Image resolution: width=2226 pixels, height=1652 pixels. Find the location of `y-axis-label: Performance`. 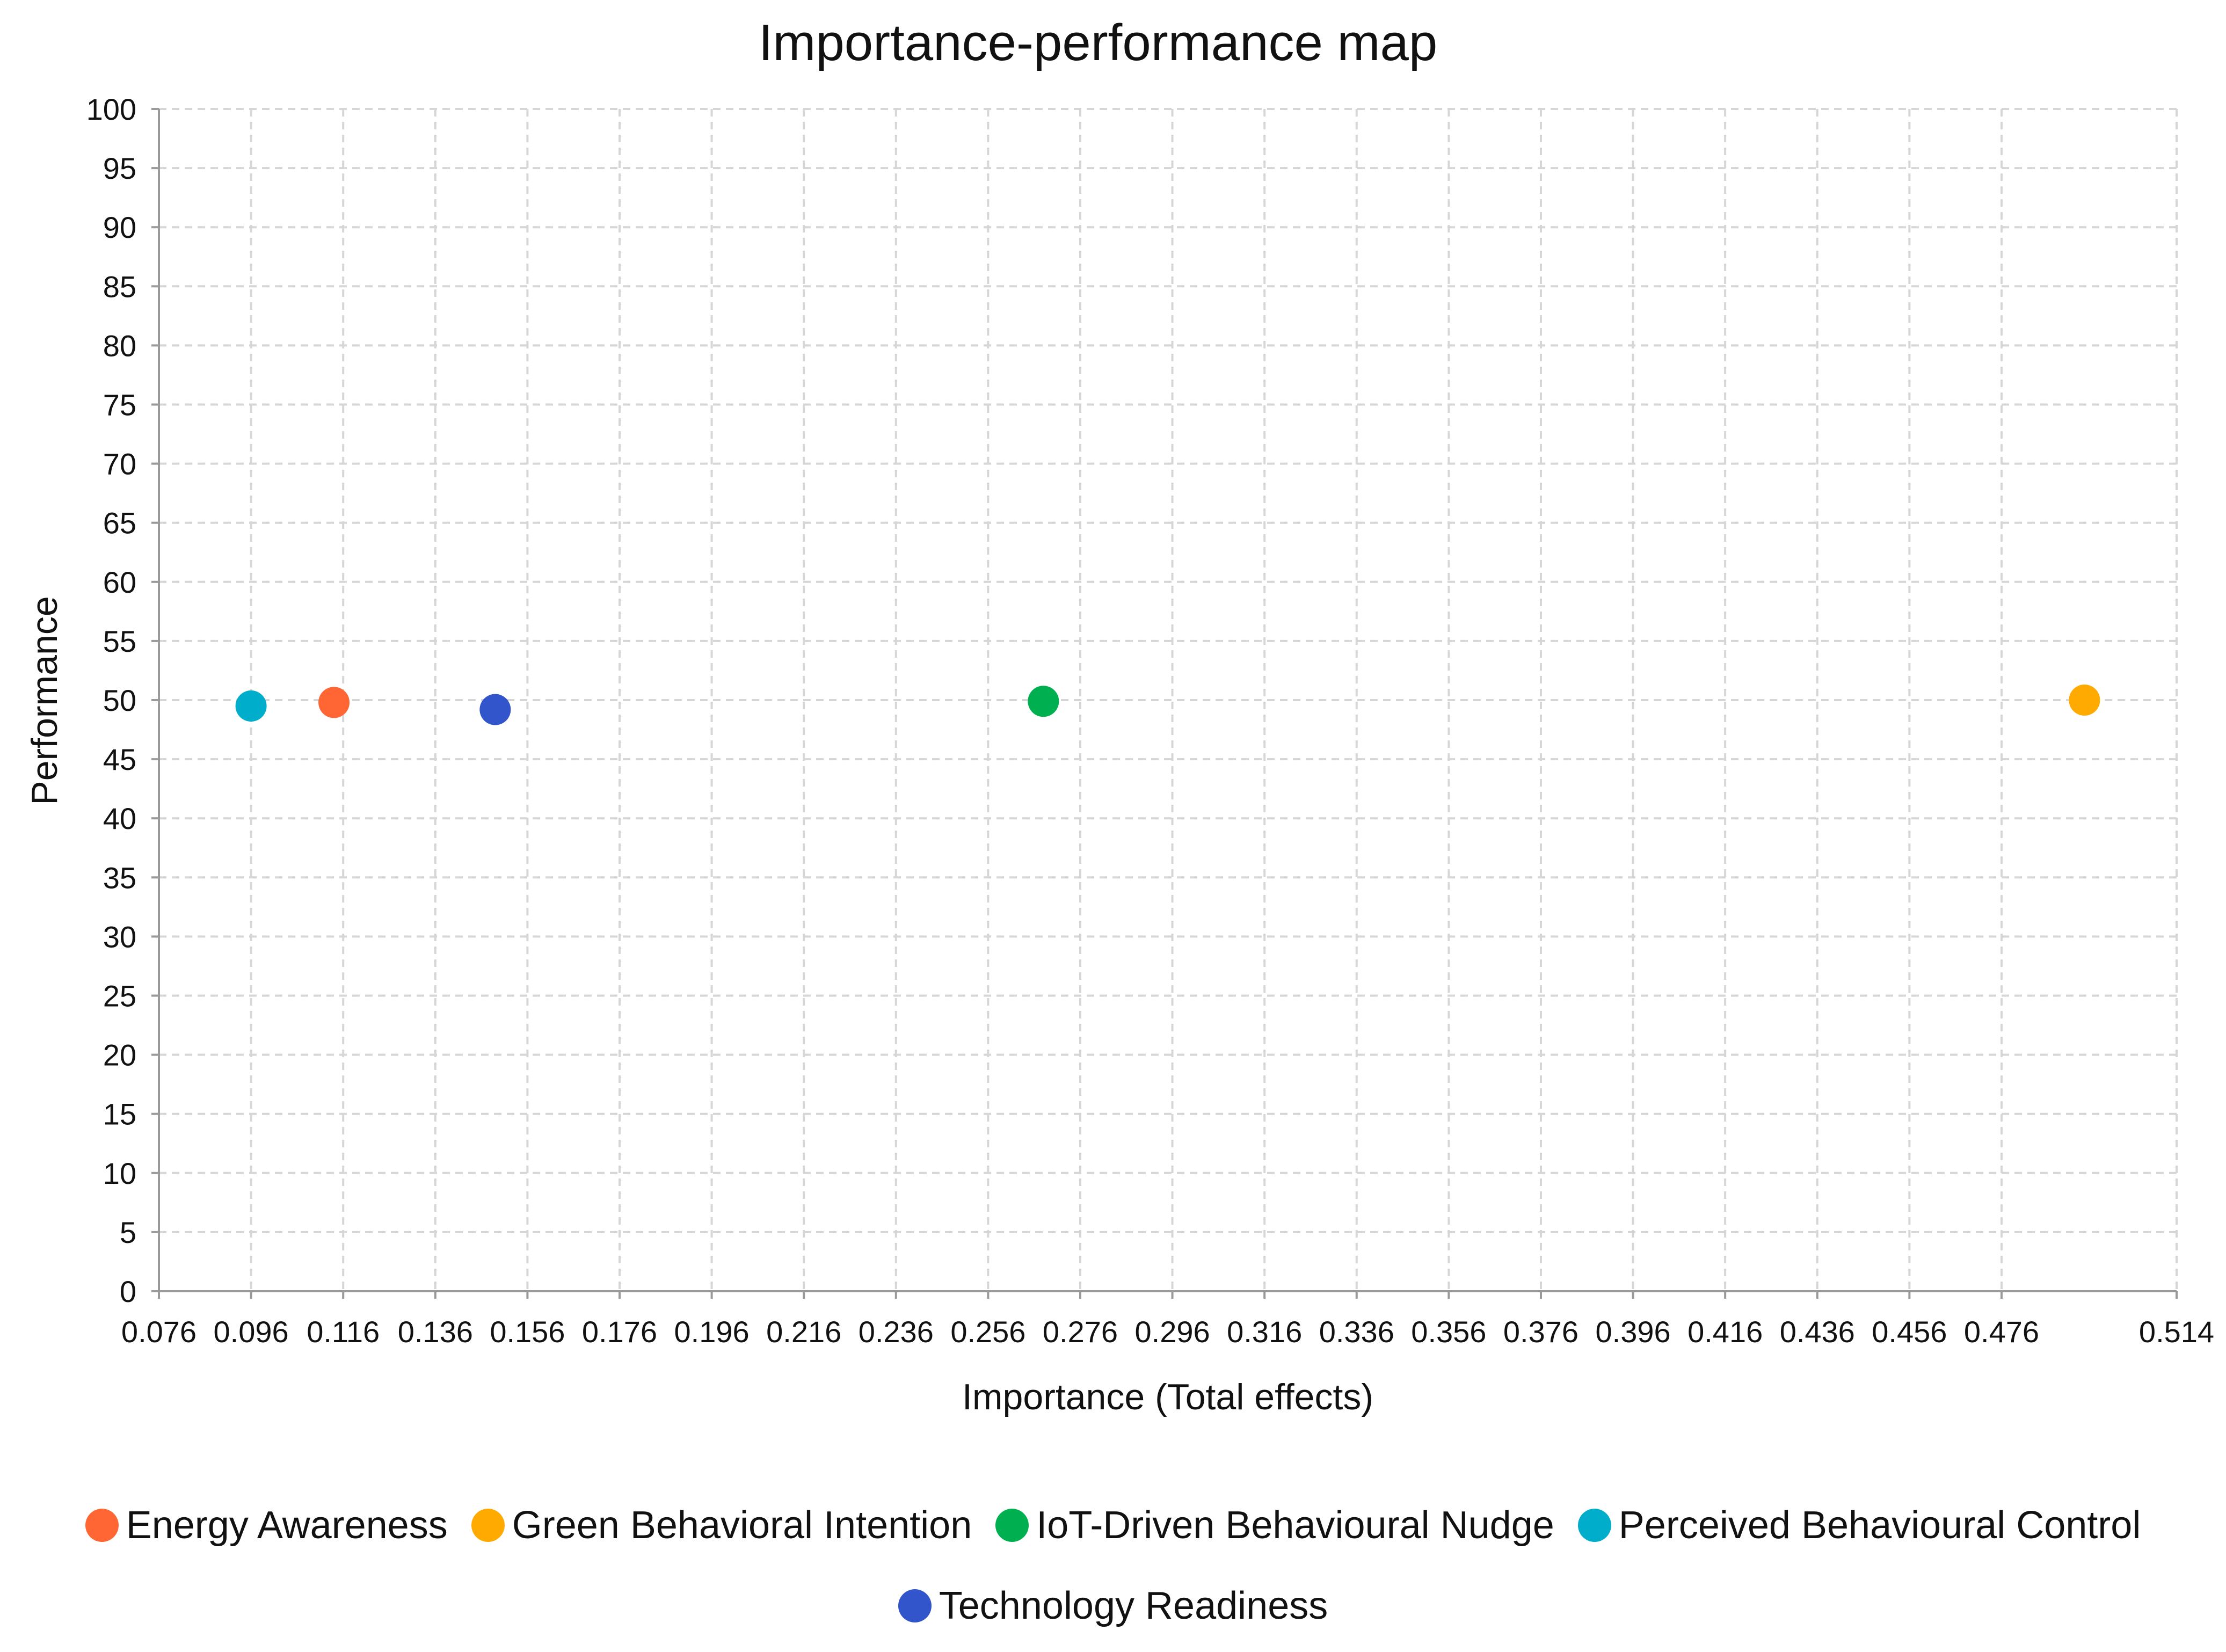

y-axis-label: Performance is located at coordinates (44, 701).